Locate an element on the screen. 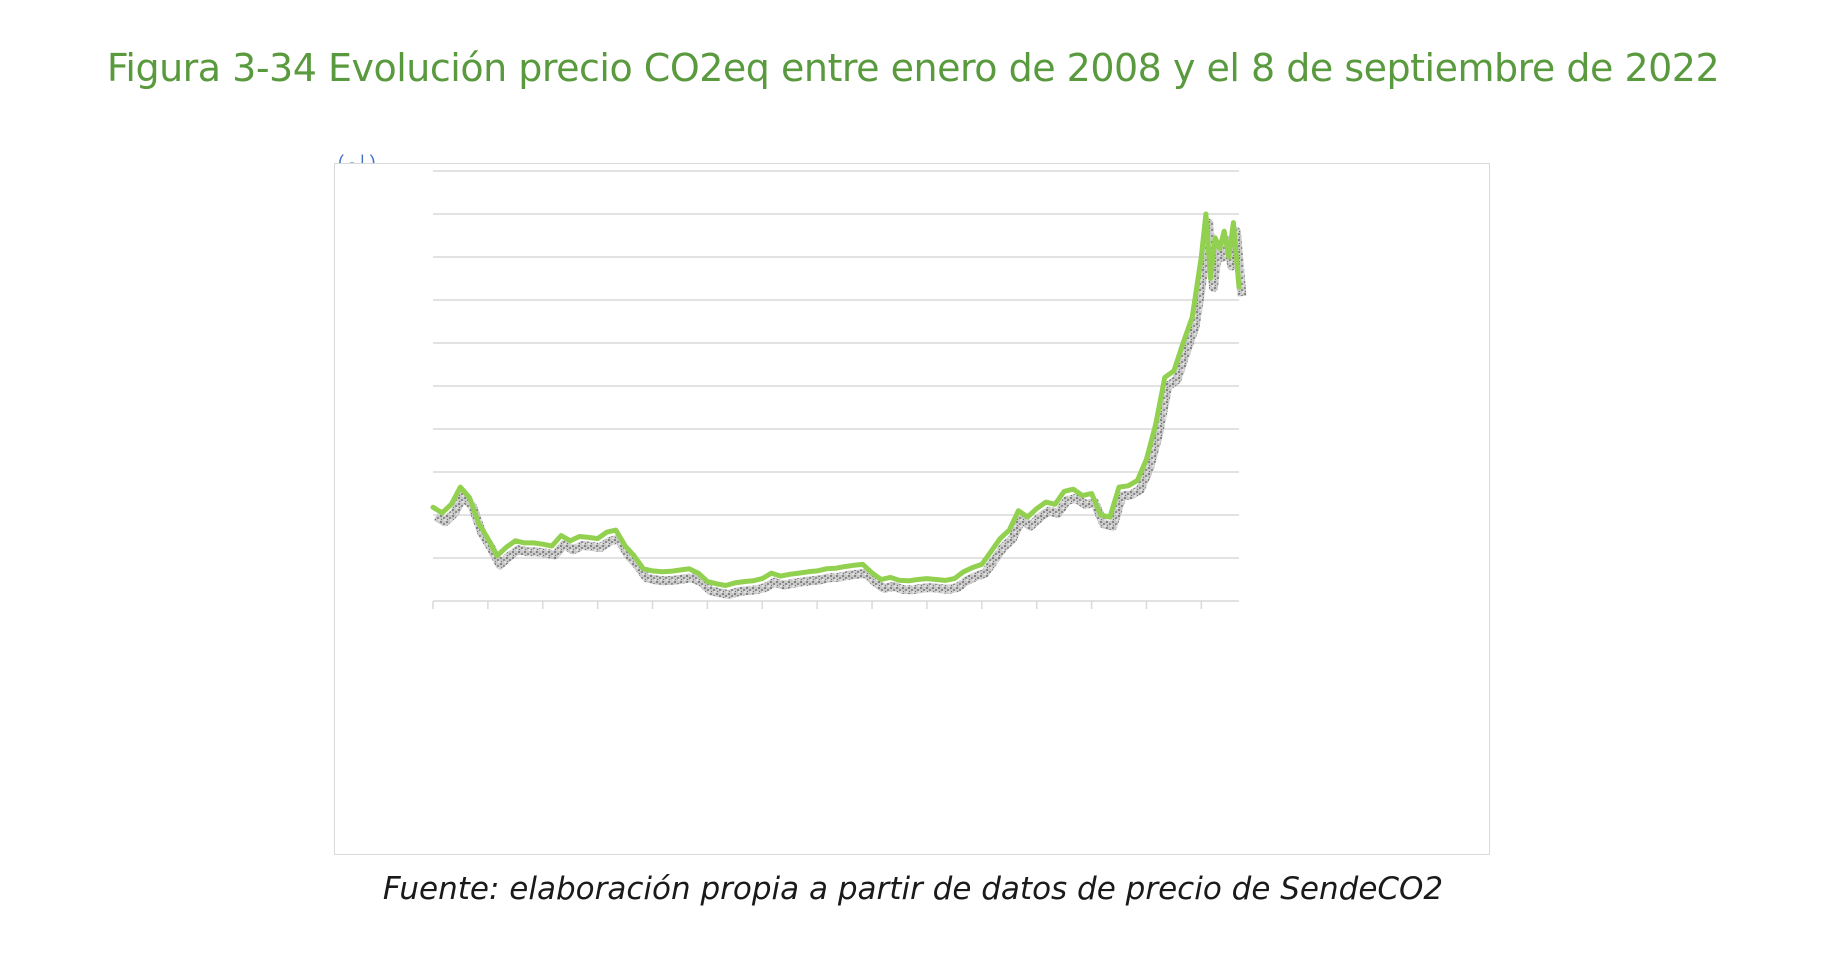 Image resolution: width=1826 pixels, height=964 pixels. x-axis-ticks is located at coordinates (817, 605).